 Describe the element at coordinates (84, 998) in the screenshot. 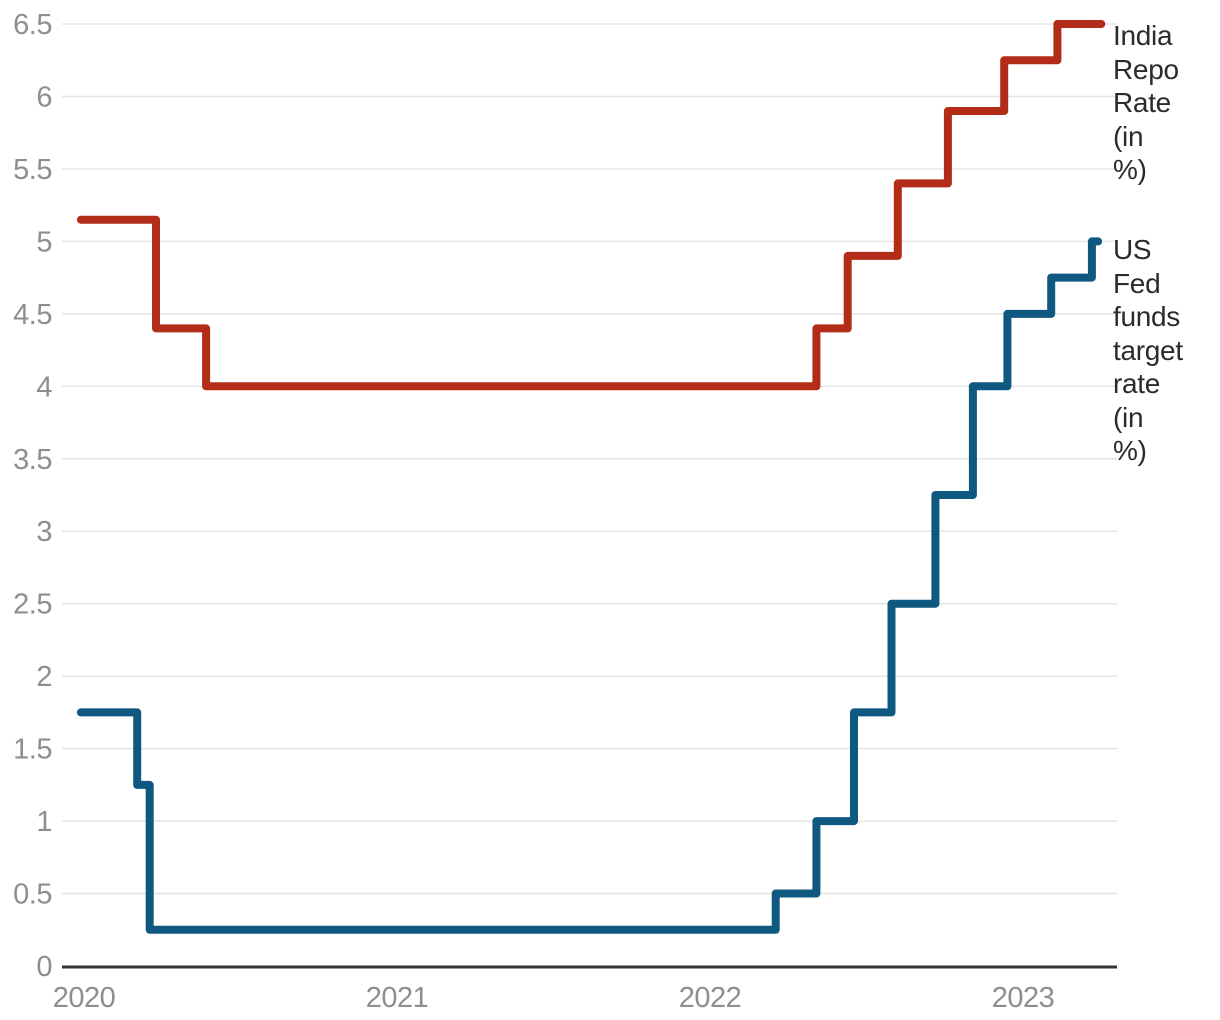

I see `x-tick-label-2020: 2020` at that location.